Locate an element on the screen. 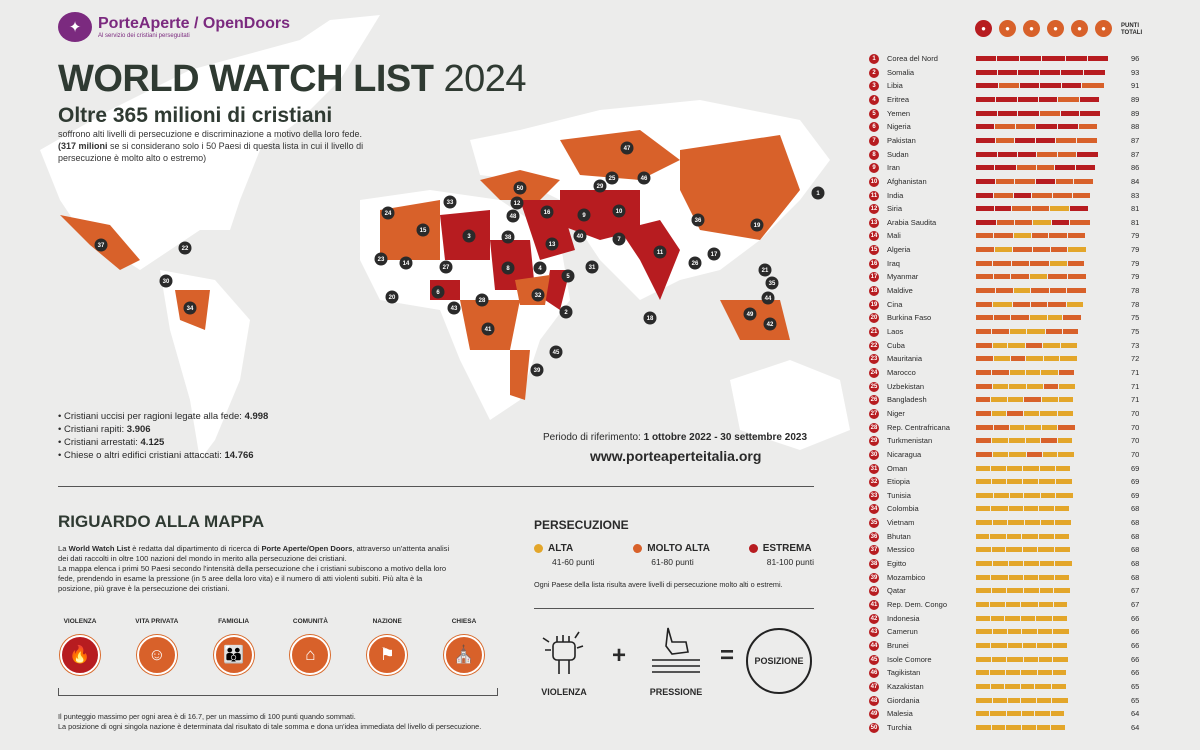 This screenshot has height=750, width=1200. rank-number: 17 is located at coordinates (874, 277).